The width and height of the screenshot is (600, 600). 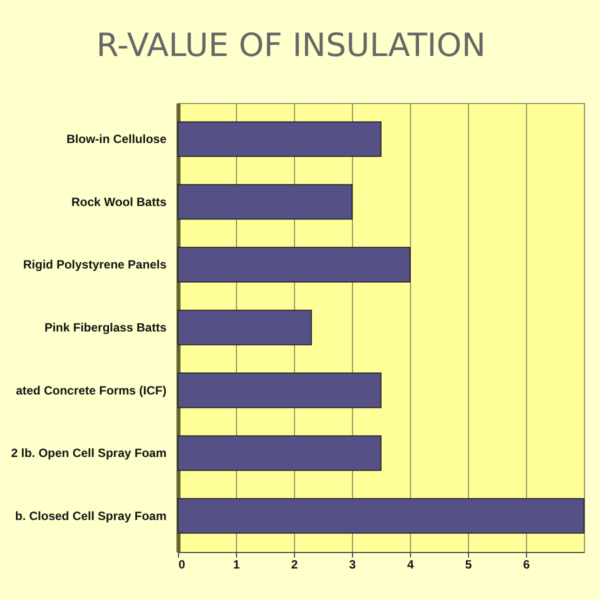 I want to click on chart-title: R-VALUE OF INSULATION, so click(x=291, y=45).